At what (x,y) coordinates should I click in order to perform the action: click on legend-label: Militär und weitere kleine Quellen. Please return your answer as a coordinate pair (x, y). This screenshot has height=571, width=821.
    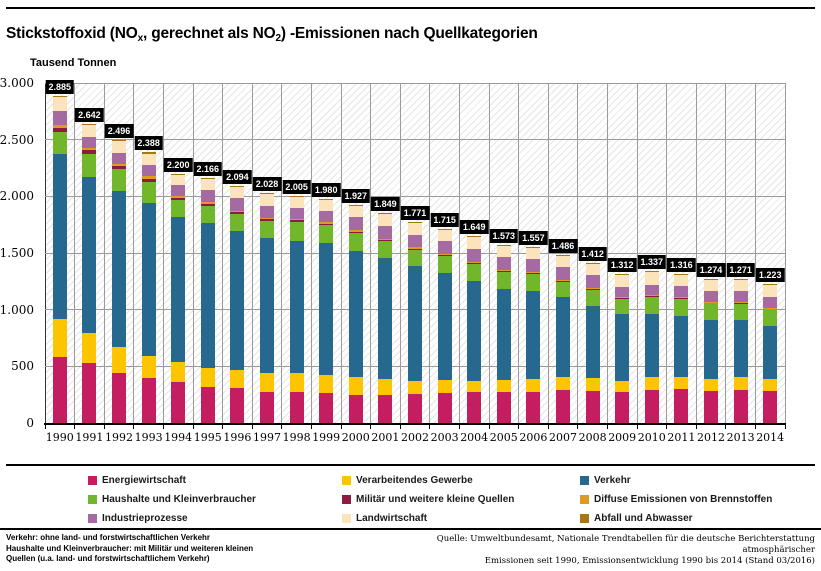
    Looking at the image, I should click on (435, 499).